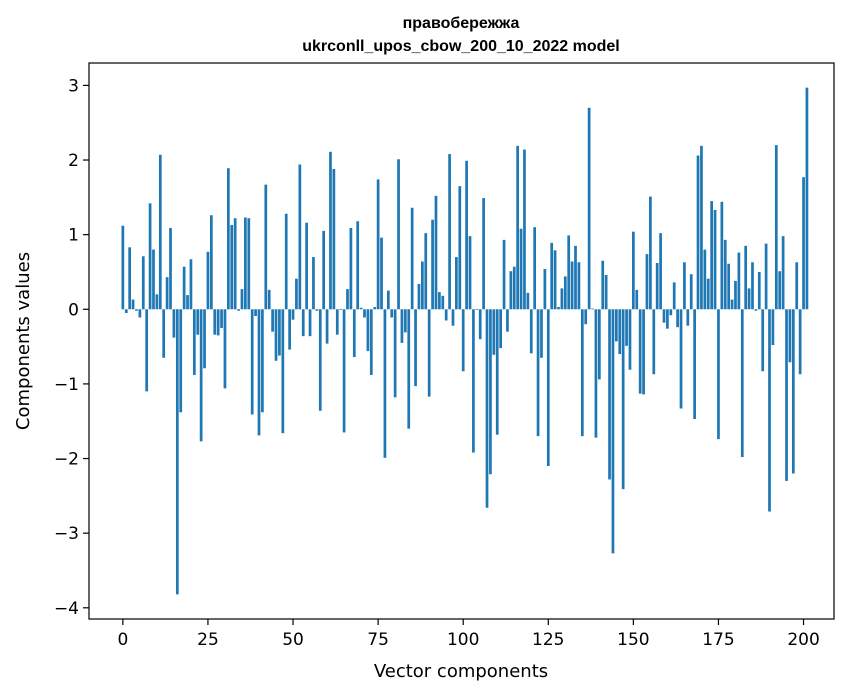 The height and width of the screenshot is (696, 847). What do you see at coordinates (718, 640) in the screenshot?
I see `x-tick-label: 175` at bounding box center [718, 640].